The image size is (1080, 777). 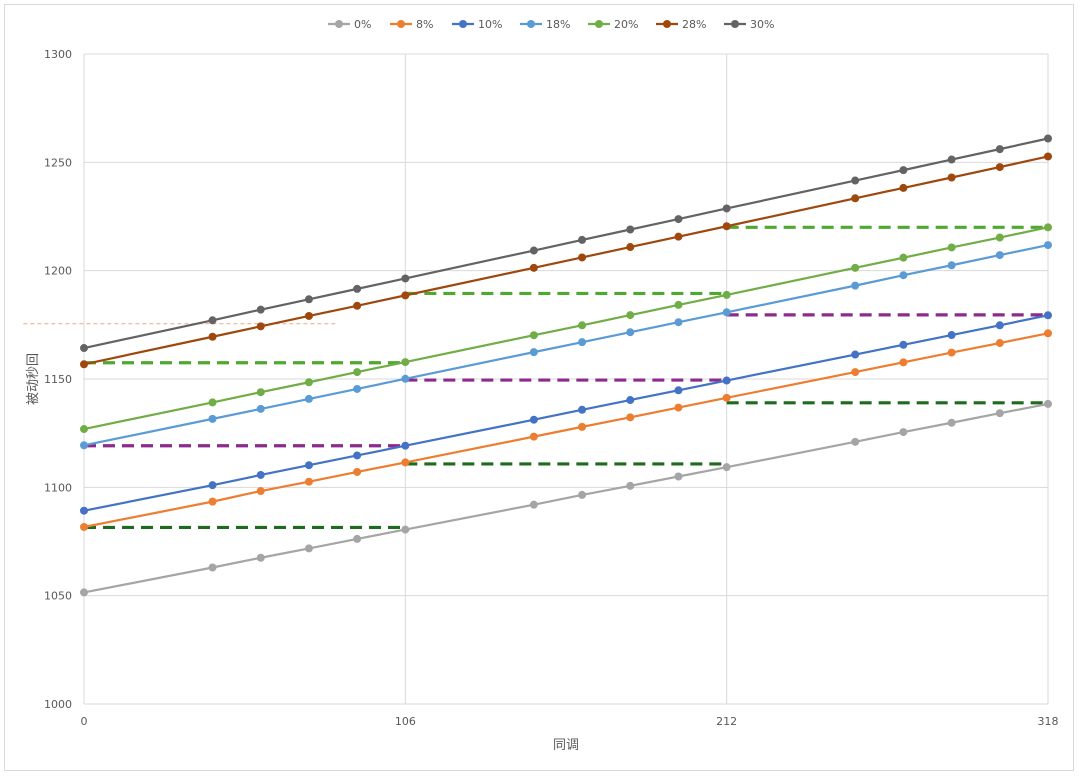 I want to click on legend-item: 0%, so click(x=349, y=24).